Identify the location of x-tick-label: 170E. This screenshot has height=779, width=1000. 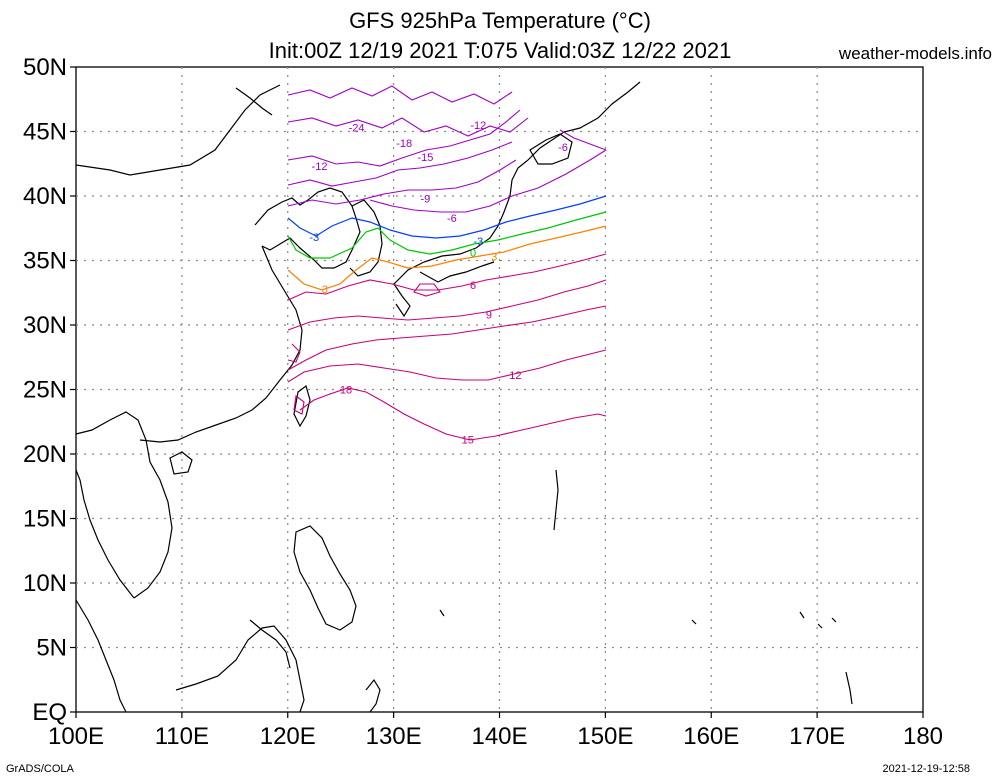
(817, 736).